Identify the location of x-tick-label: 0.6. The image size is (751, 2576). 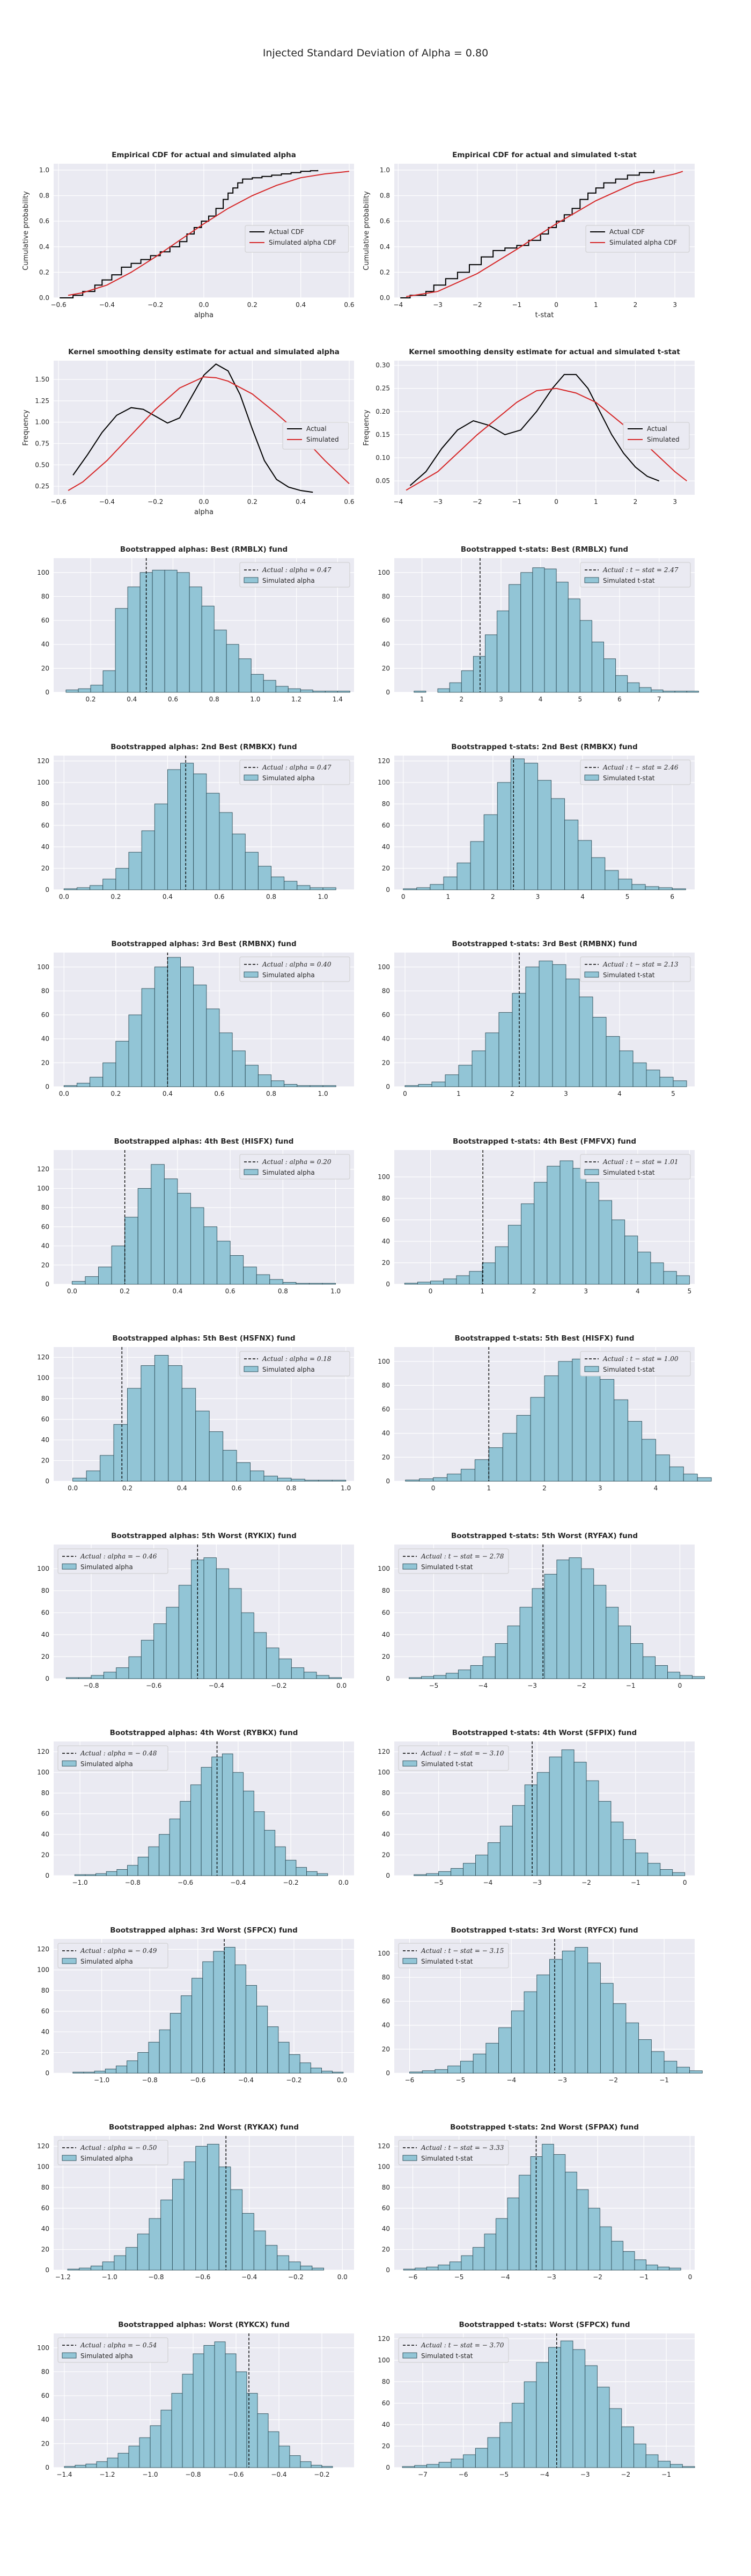
(219, 897).